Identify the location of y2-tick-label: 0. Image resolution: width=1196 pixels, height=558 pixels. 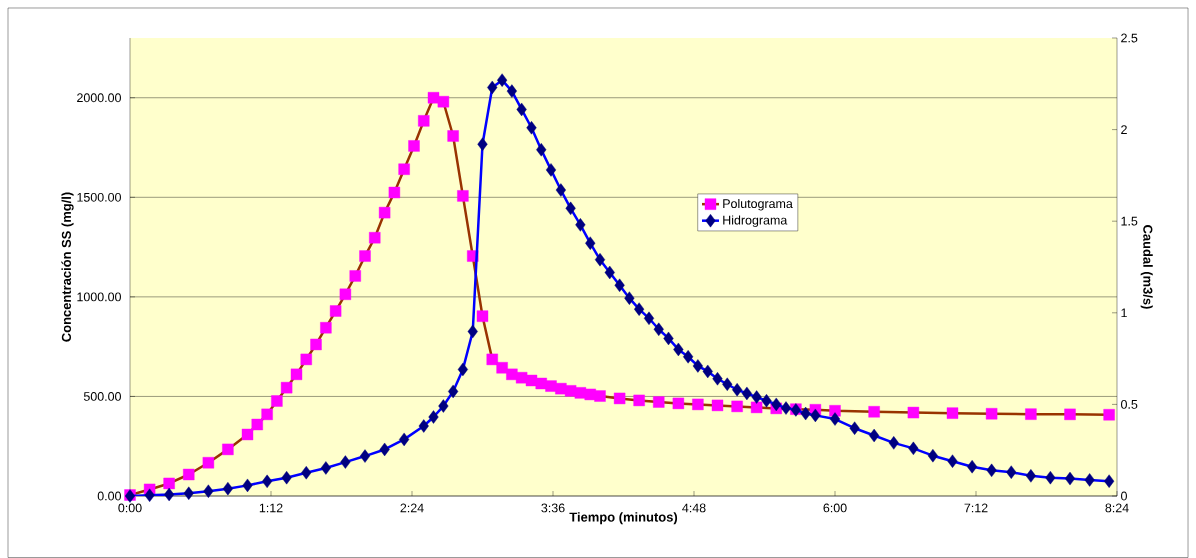
(1124, 496).